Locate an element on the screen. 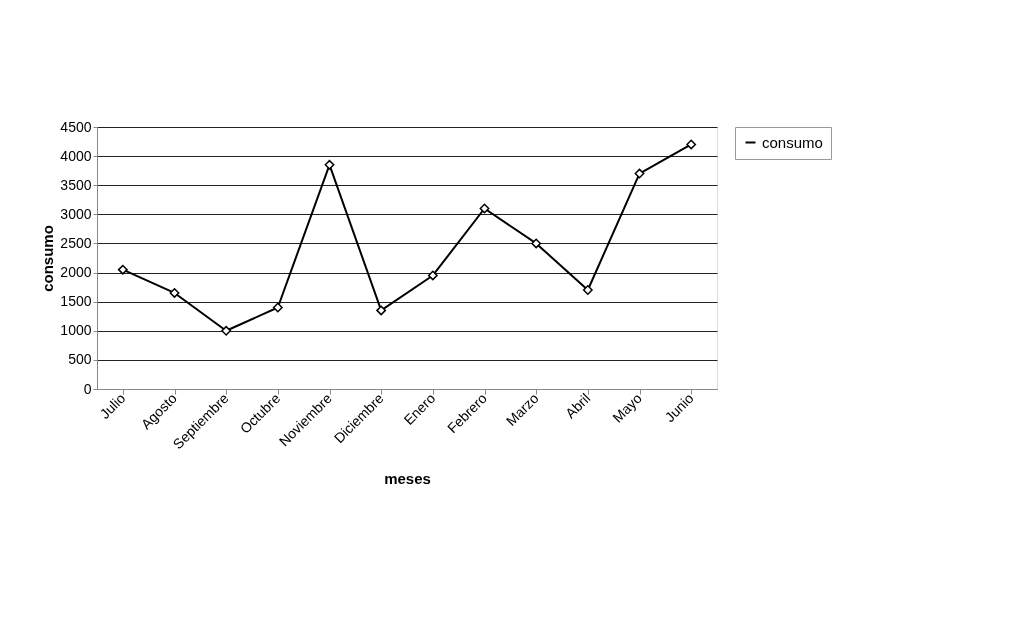 This screenshot has width=1029, height=633. y-tick-label: 500 is located at coordinates (80, 359).